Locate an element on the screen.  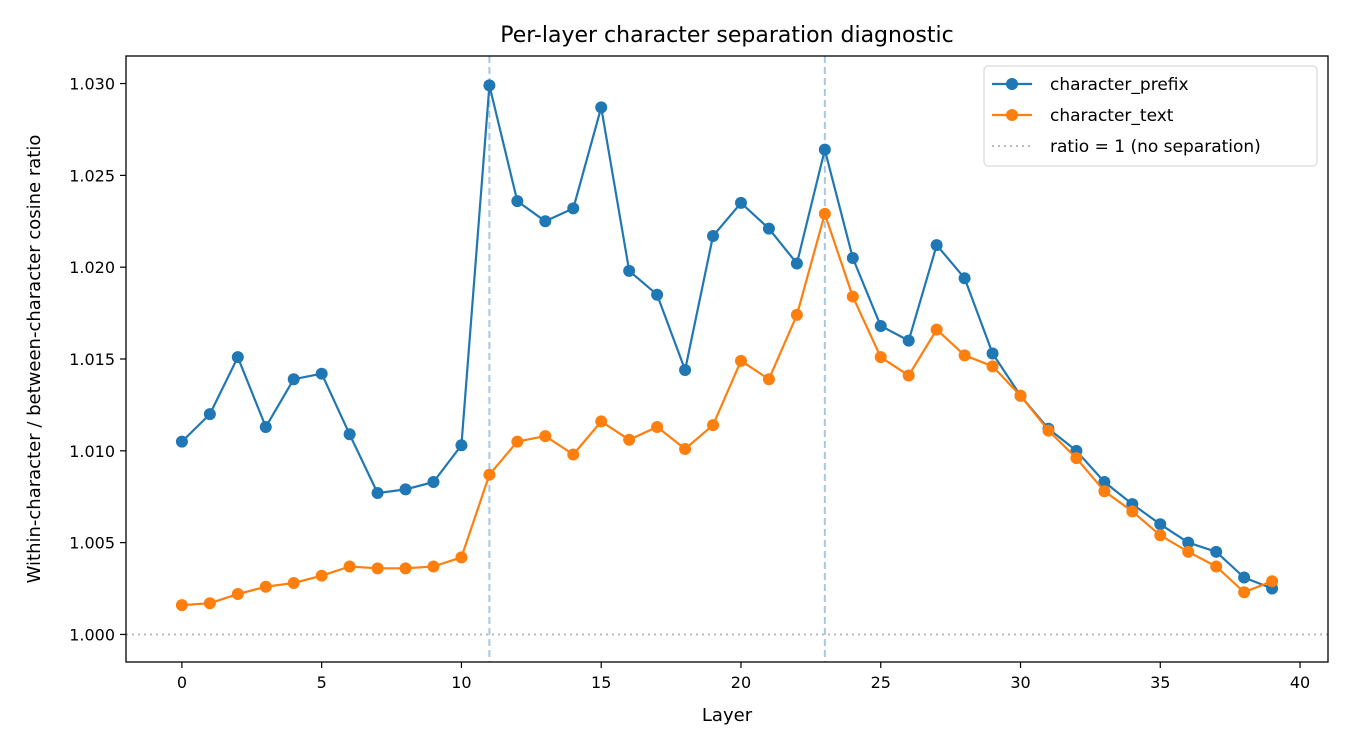
x-tick-label: 5 is located at coordinates (322, 682).